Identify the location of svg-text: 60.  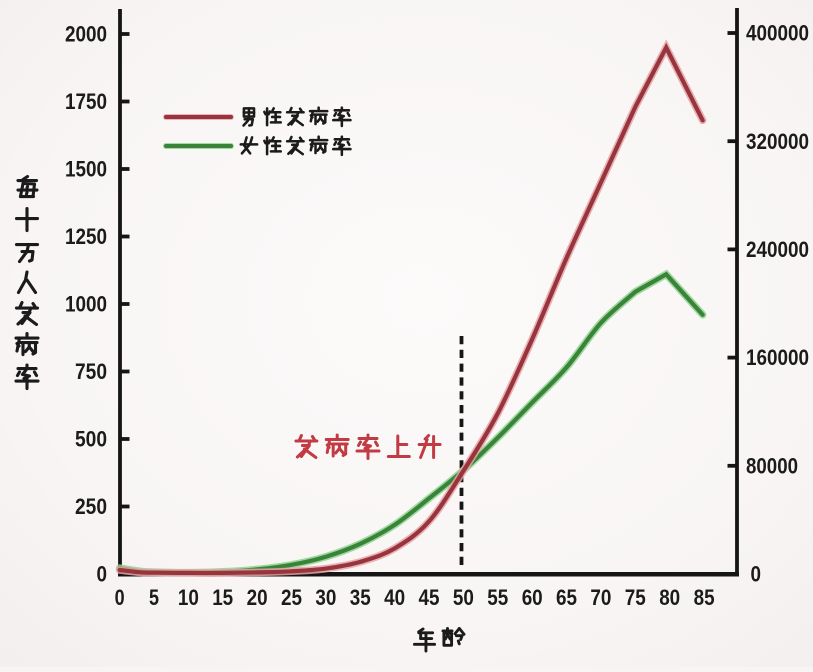
(532, 597).